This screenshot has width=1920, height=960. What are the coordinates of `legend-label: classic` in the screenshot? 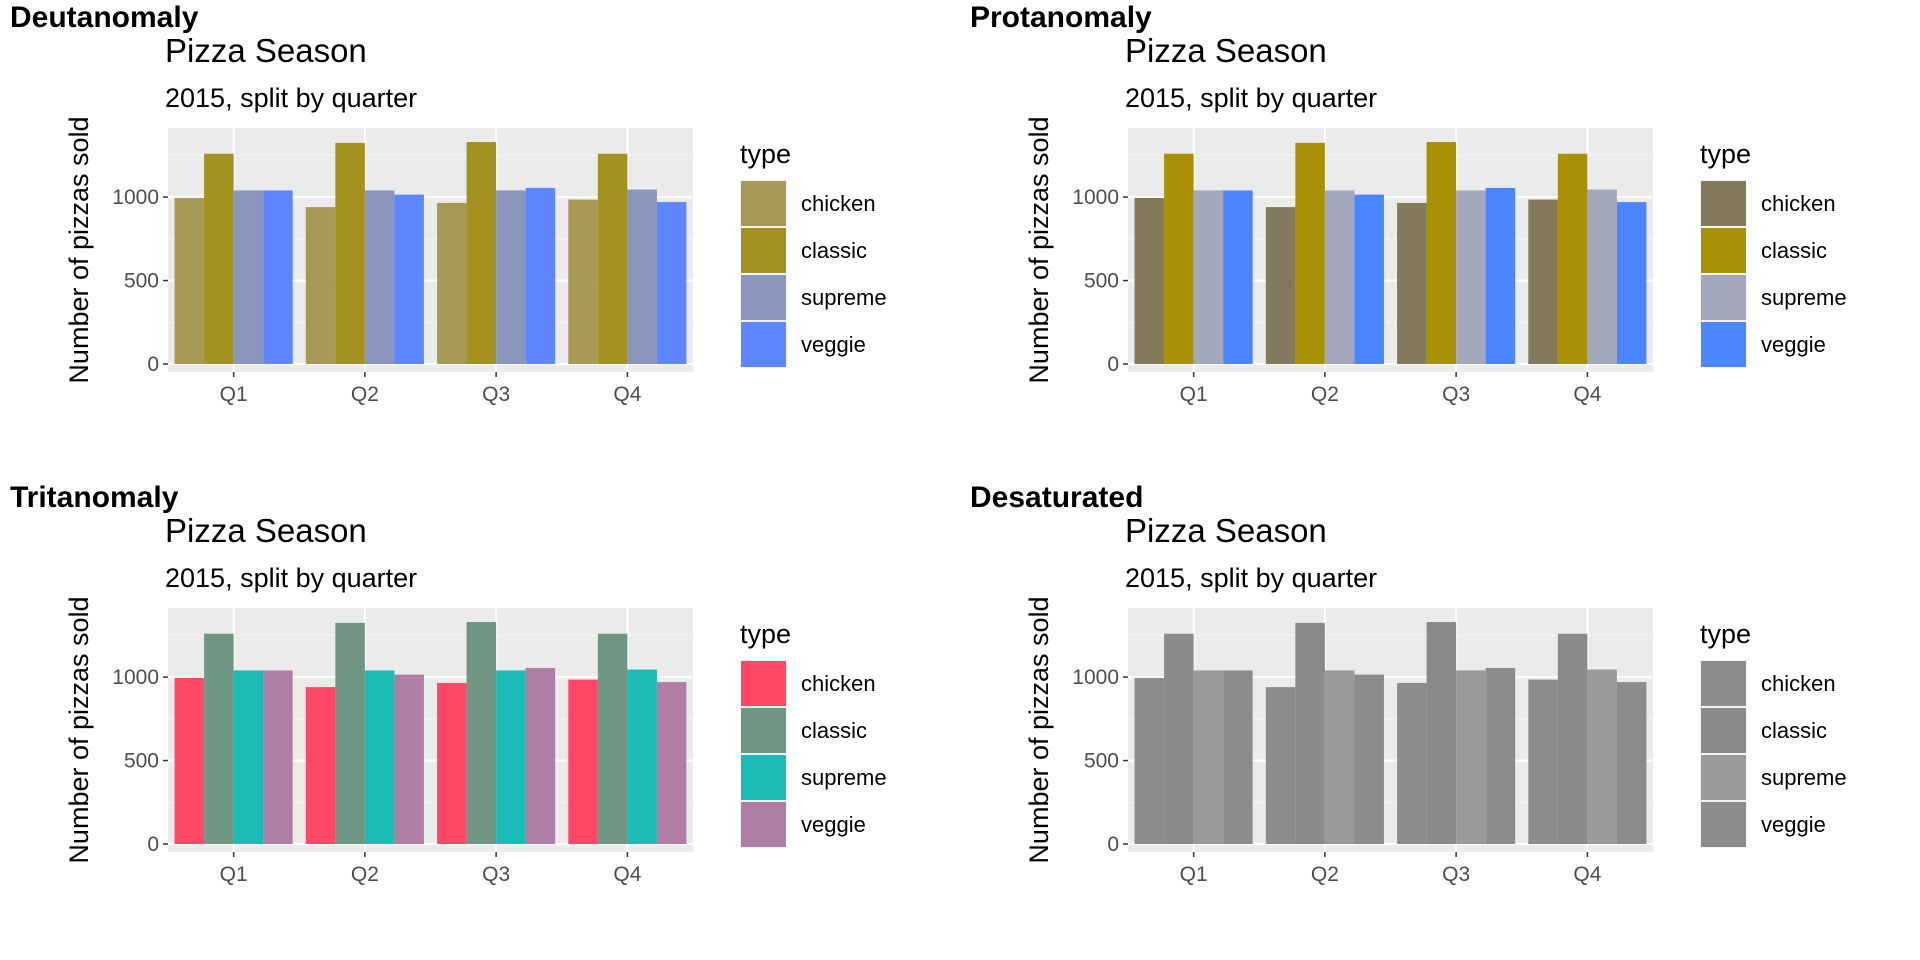 It's located at (1794, 730).